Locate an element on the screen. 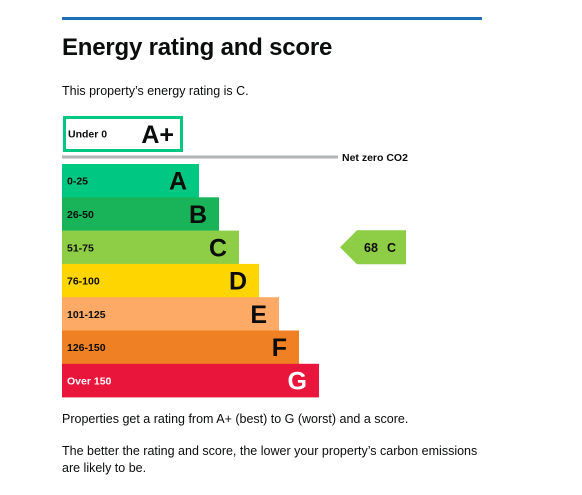  current-rating-arrow is located at coordinates (373, 247).